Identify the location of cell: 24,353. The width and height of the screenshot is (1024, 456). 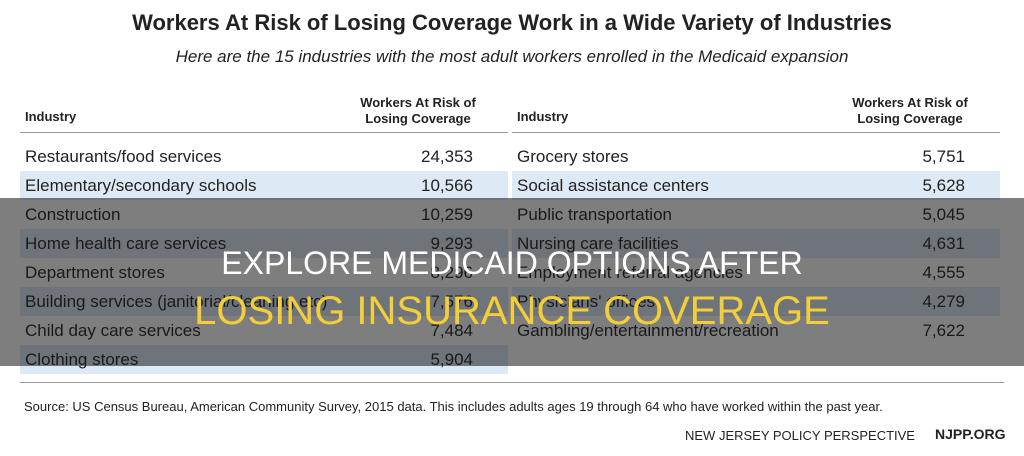
(447, 156).